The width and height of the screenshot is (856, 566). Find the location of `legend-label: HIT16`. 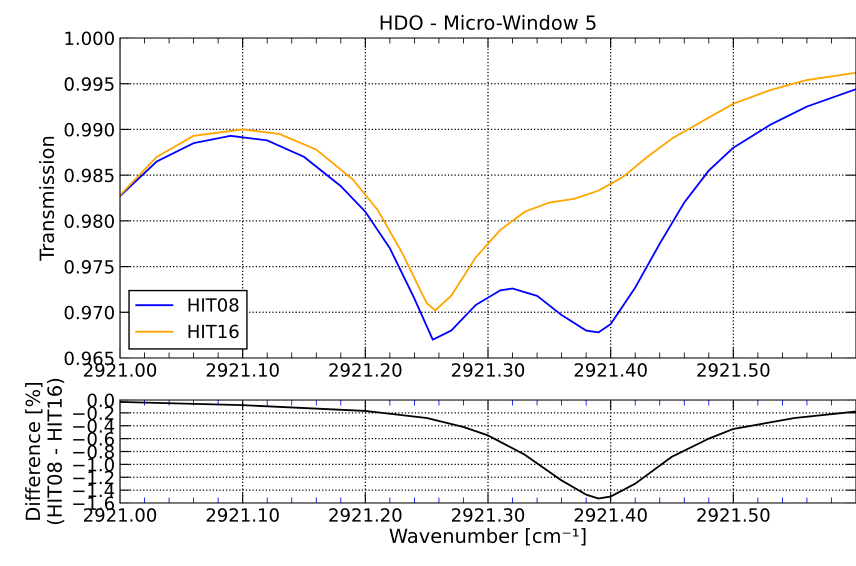

legend-label: HIT16 is located at coordinates (213, 331).